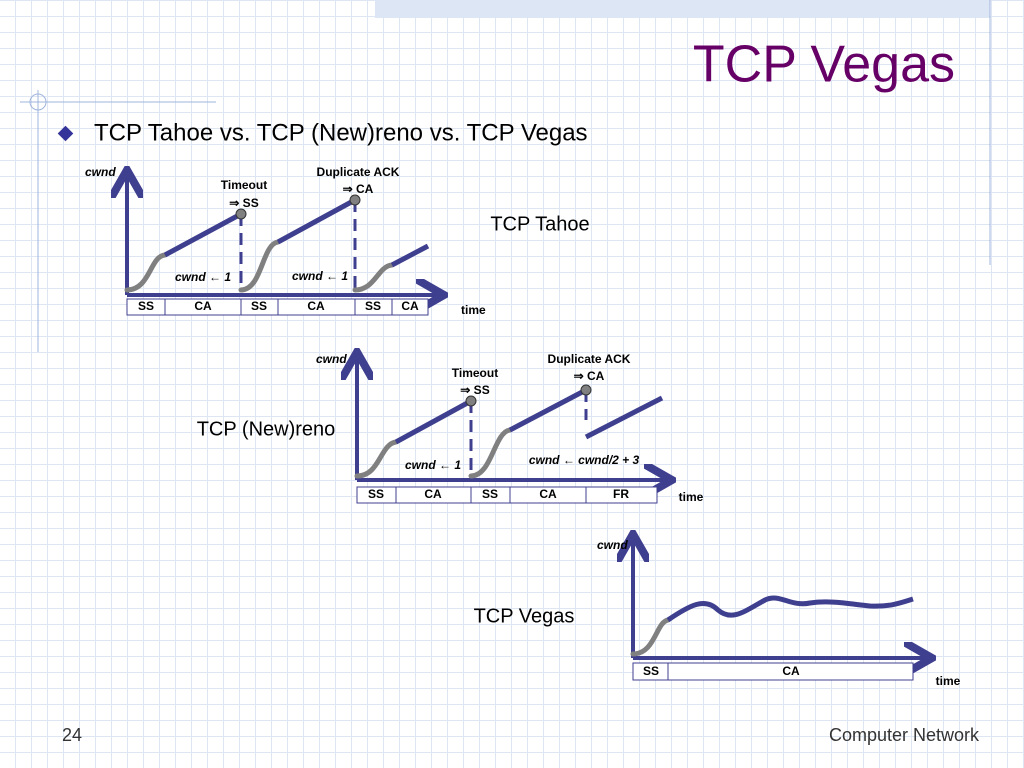 Image resolution: width=1024 pixels, height=768 pixels. Describe the element at coordinates (524, 616) in the screenshot. I see `diagram-label: TCP Vegas` at that location.